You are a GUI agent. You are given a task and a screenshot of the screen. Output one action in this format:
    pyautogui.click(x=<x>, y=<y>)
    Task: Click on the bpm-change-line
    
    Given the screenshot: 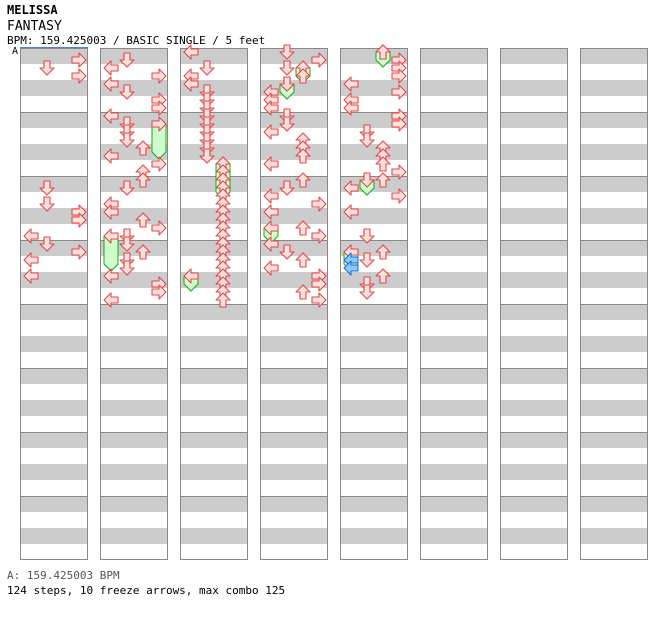 What is the action you would take?
    pyautogui.click(x=54, y=47)
    